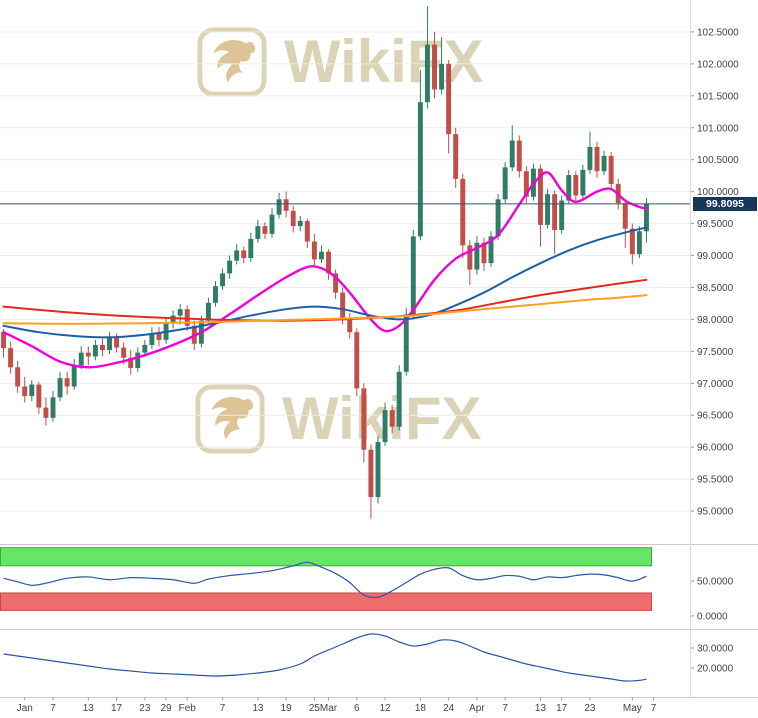  I want to click on oscillator-panel: 50.0000 0.0000, so click(367, 584).